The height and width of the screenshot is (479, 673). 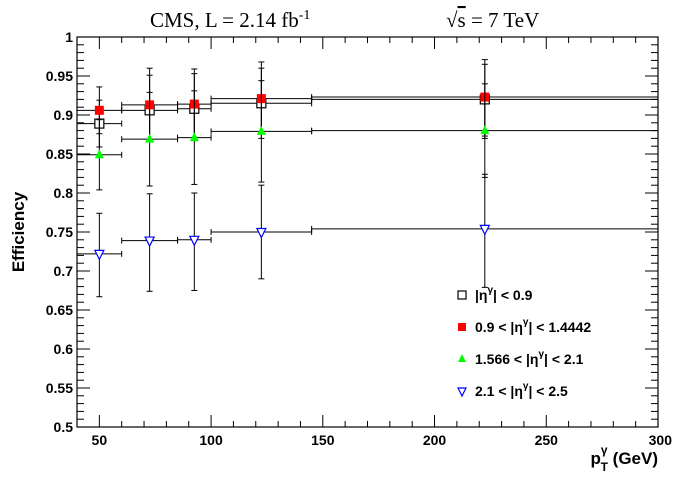 I want to click on x-tick-label: 50, so click(x=100, y=440).